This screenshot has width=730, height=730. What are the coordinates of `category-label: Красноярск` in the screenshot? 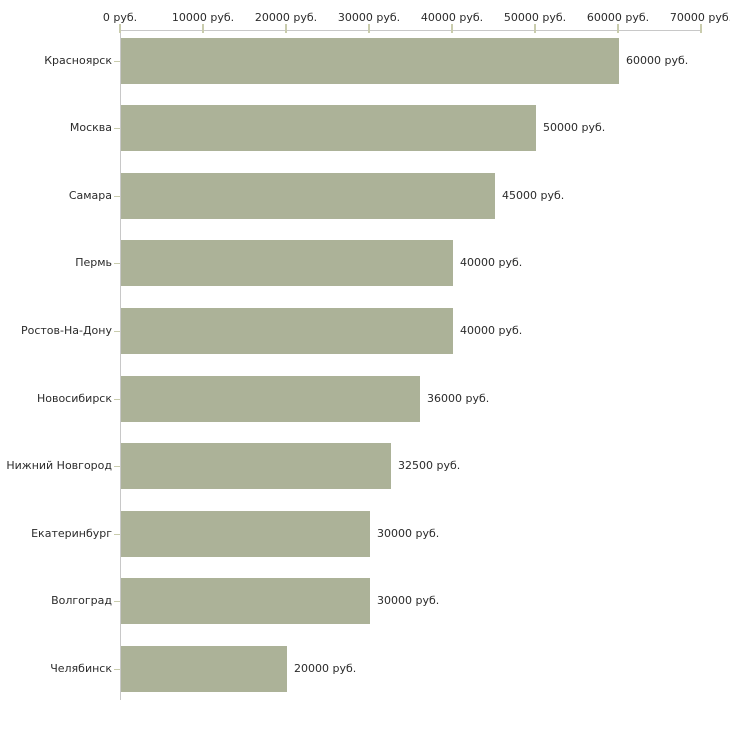 It's located at (78, 60).